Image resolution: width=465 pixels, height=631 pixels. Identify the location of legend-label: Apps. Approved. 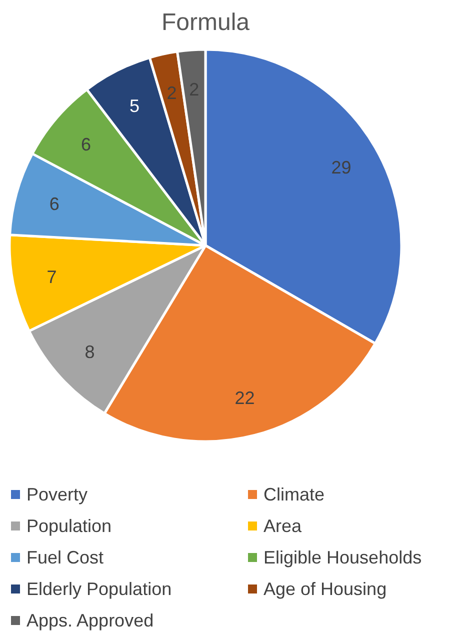
(90, 620).